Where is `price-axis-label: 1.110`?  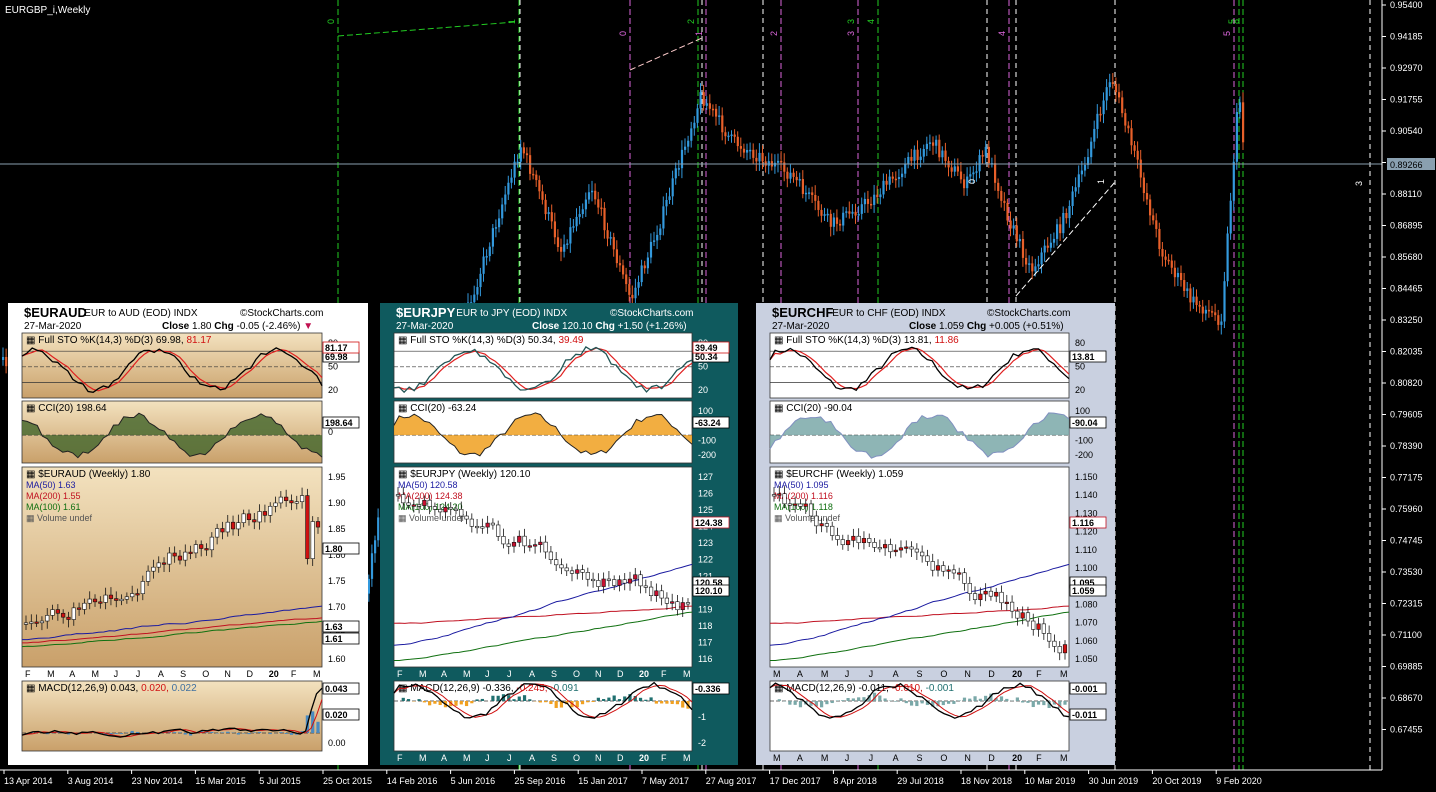
price-axis-label: 1.110 is located at coordinates (1086, 550).